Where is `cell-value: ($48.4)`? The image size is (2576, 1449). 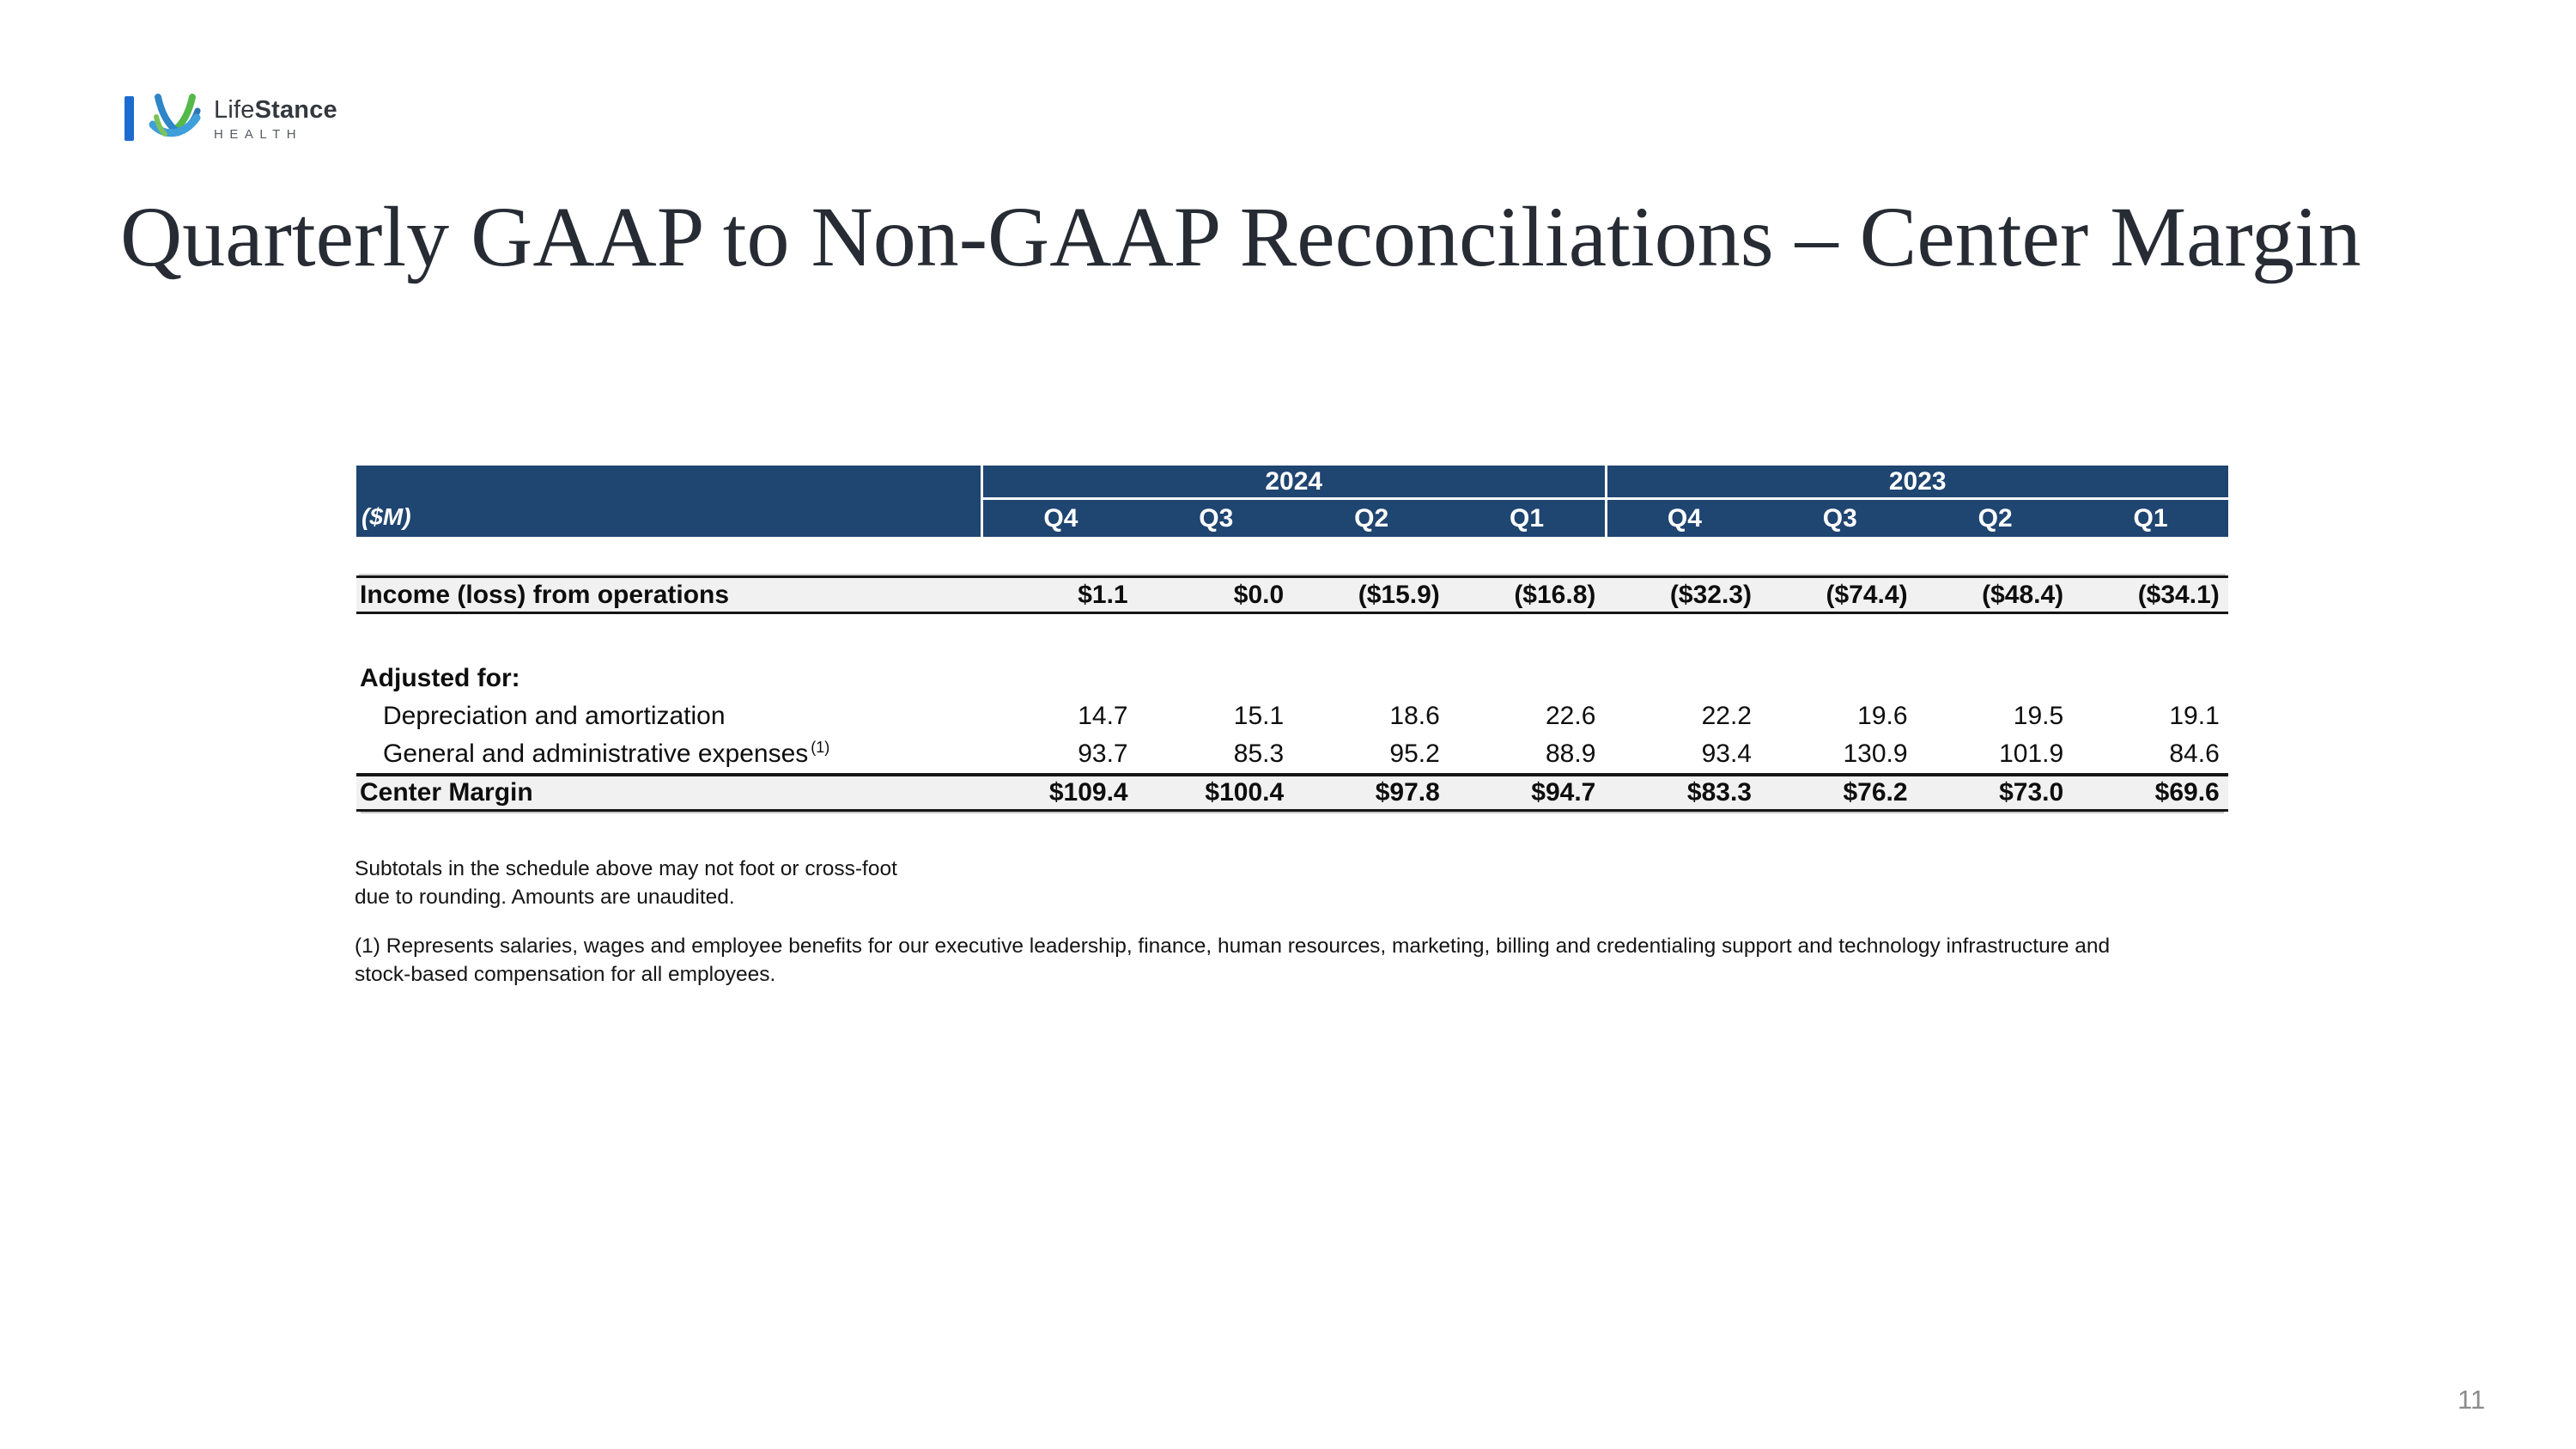 cell-value: ($48.4) is located at coordinates (2023, 594).